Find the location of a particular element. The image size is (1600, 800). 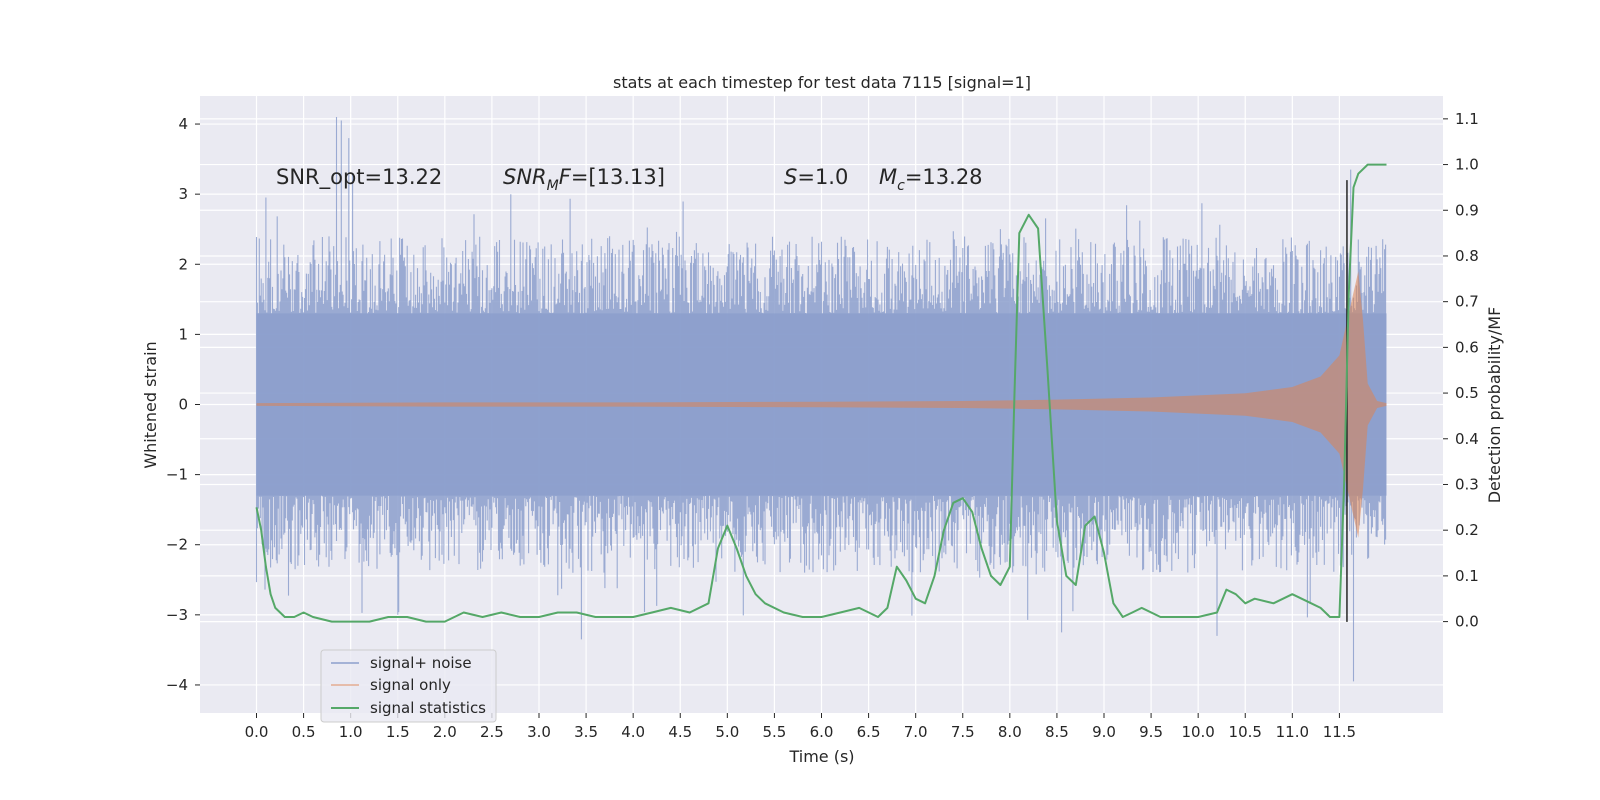

mc-value: =13.28 is located at coordinates (944, 177).